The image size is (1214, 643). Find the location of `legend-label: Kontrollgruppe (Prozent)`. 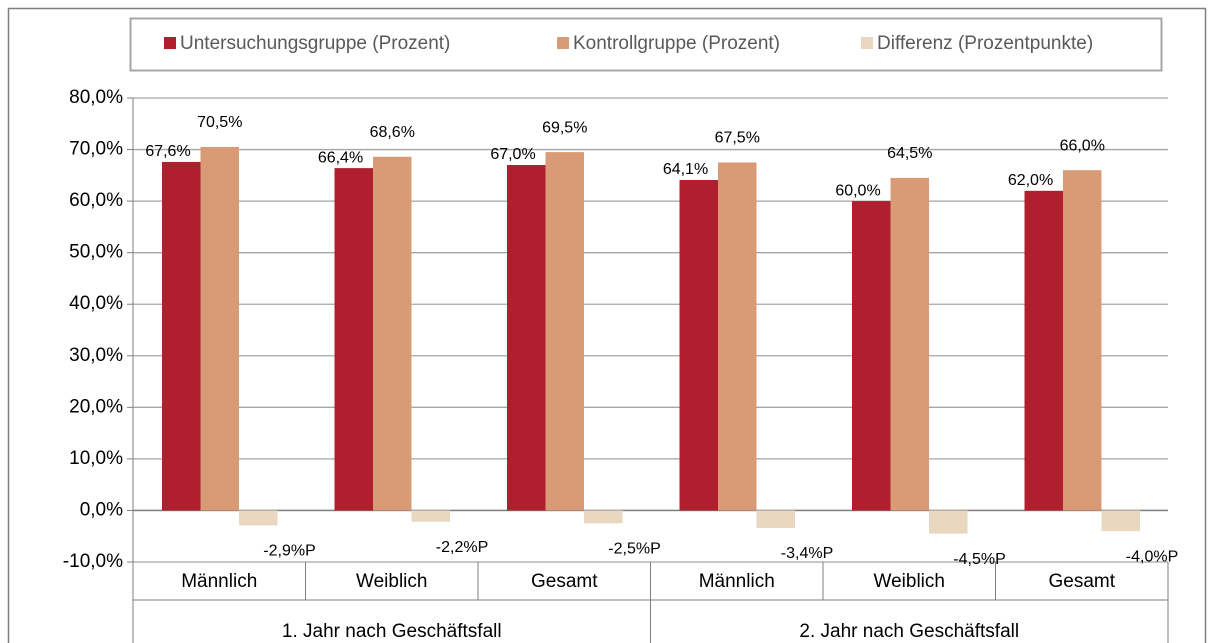

legend-label: Kontrollgruppe (Prozent) is located at coordinates (676, 43).